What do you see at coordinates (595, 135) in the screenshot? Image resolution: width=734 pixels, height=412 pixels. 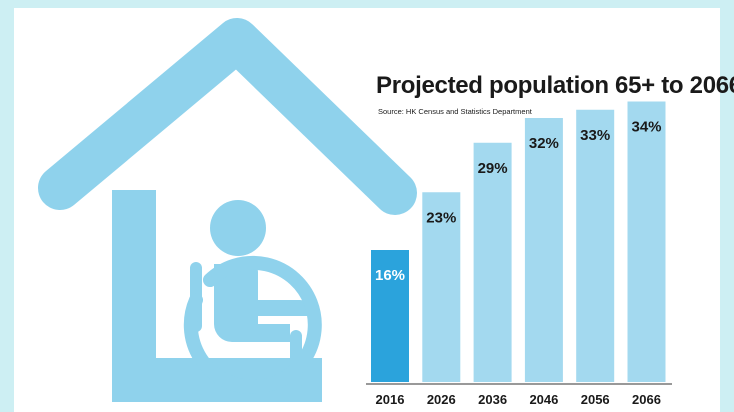 I see `value-label-2056: 33%` at bounding box center [595, 135].